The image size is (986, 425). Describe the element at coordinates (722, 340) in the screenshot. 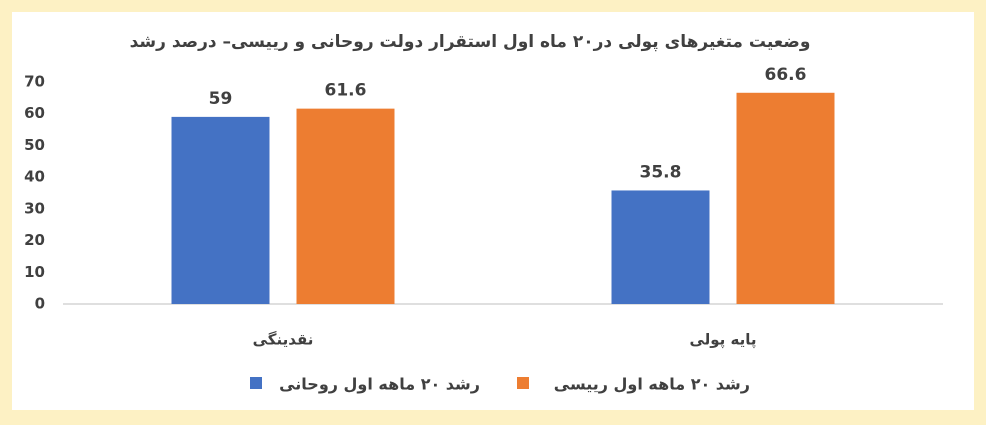

I see `x-tick-label: پایه پولی` at that location.